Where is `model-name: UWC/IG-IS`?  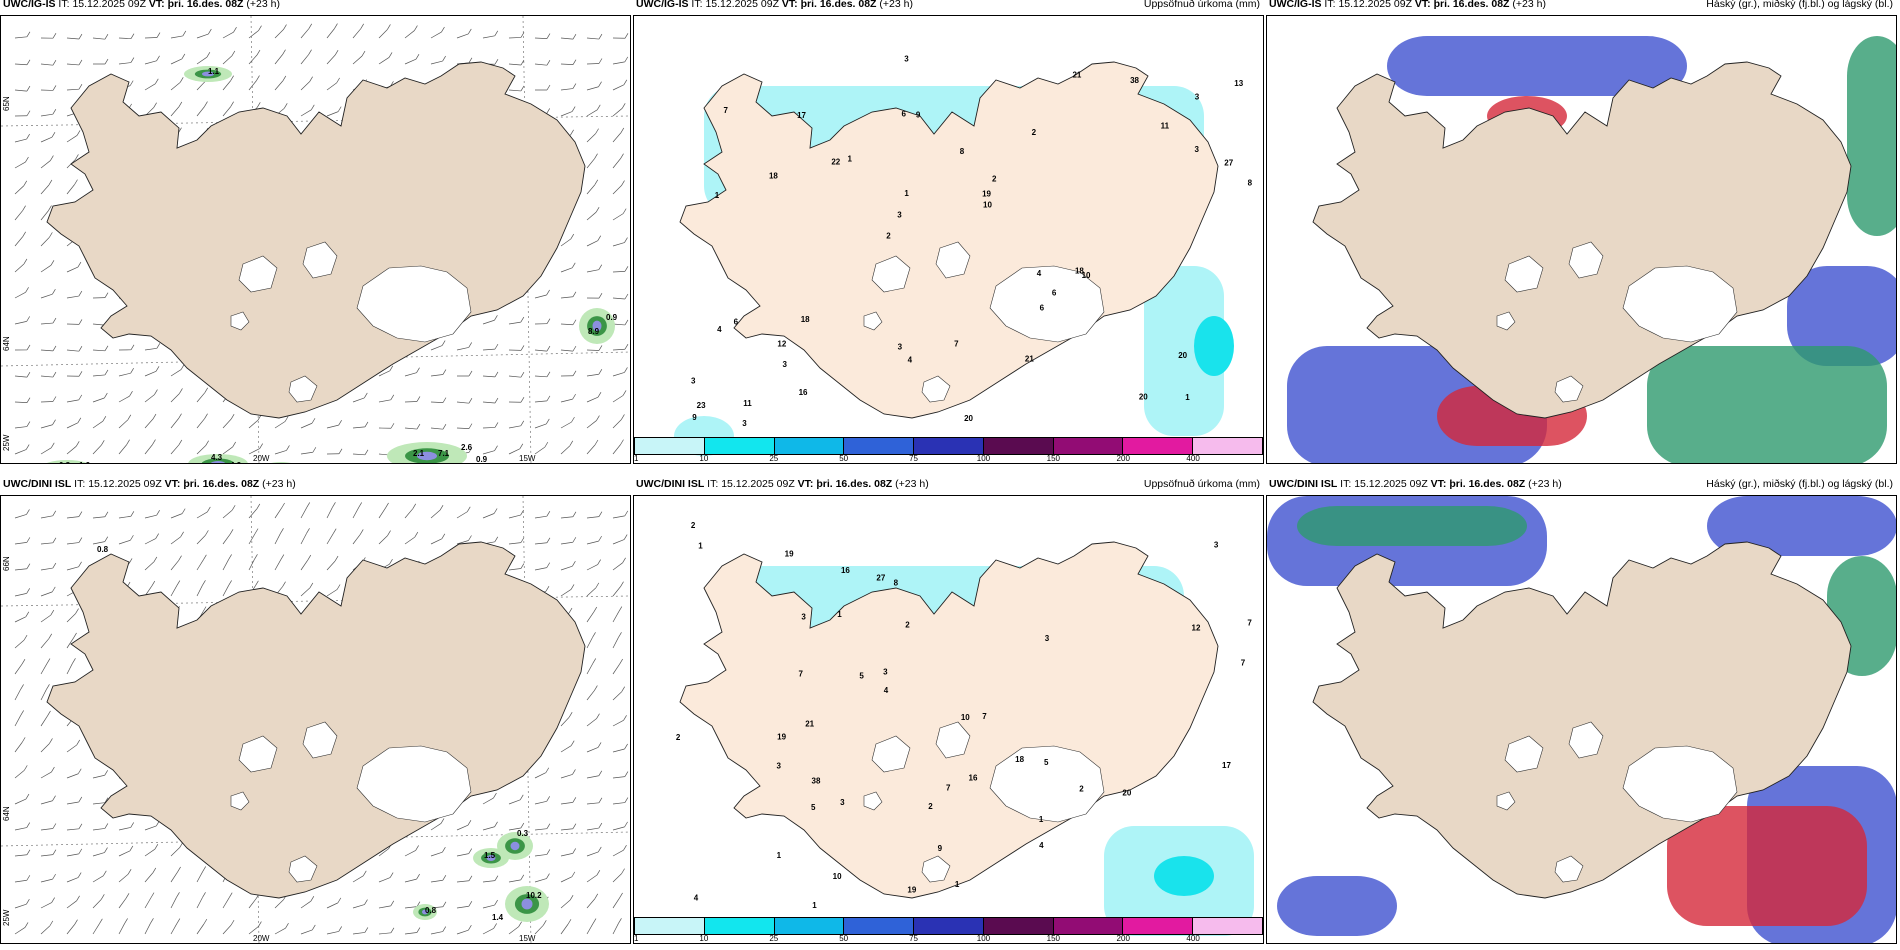
model-name: UWC/IG-IS is located at coordinates (1295, 5).